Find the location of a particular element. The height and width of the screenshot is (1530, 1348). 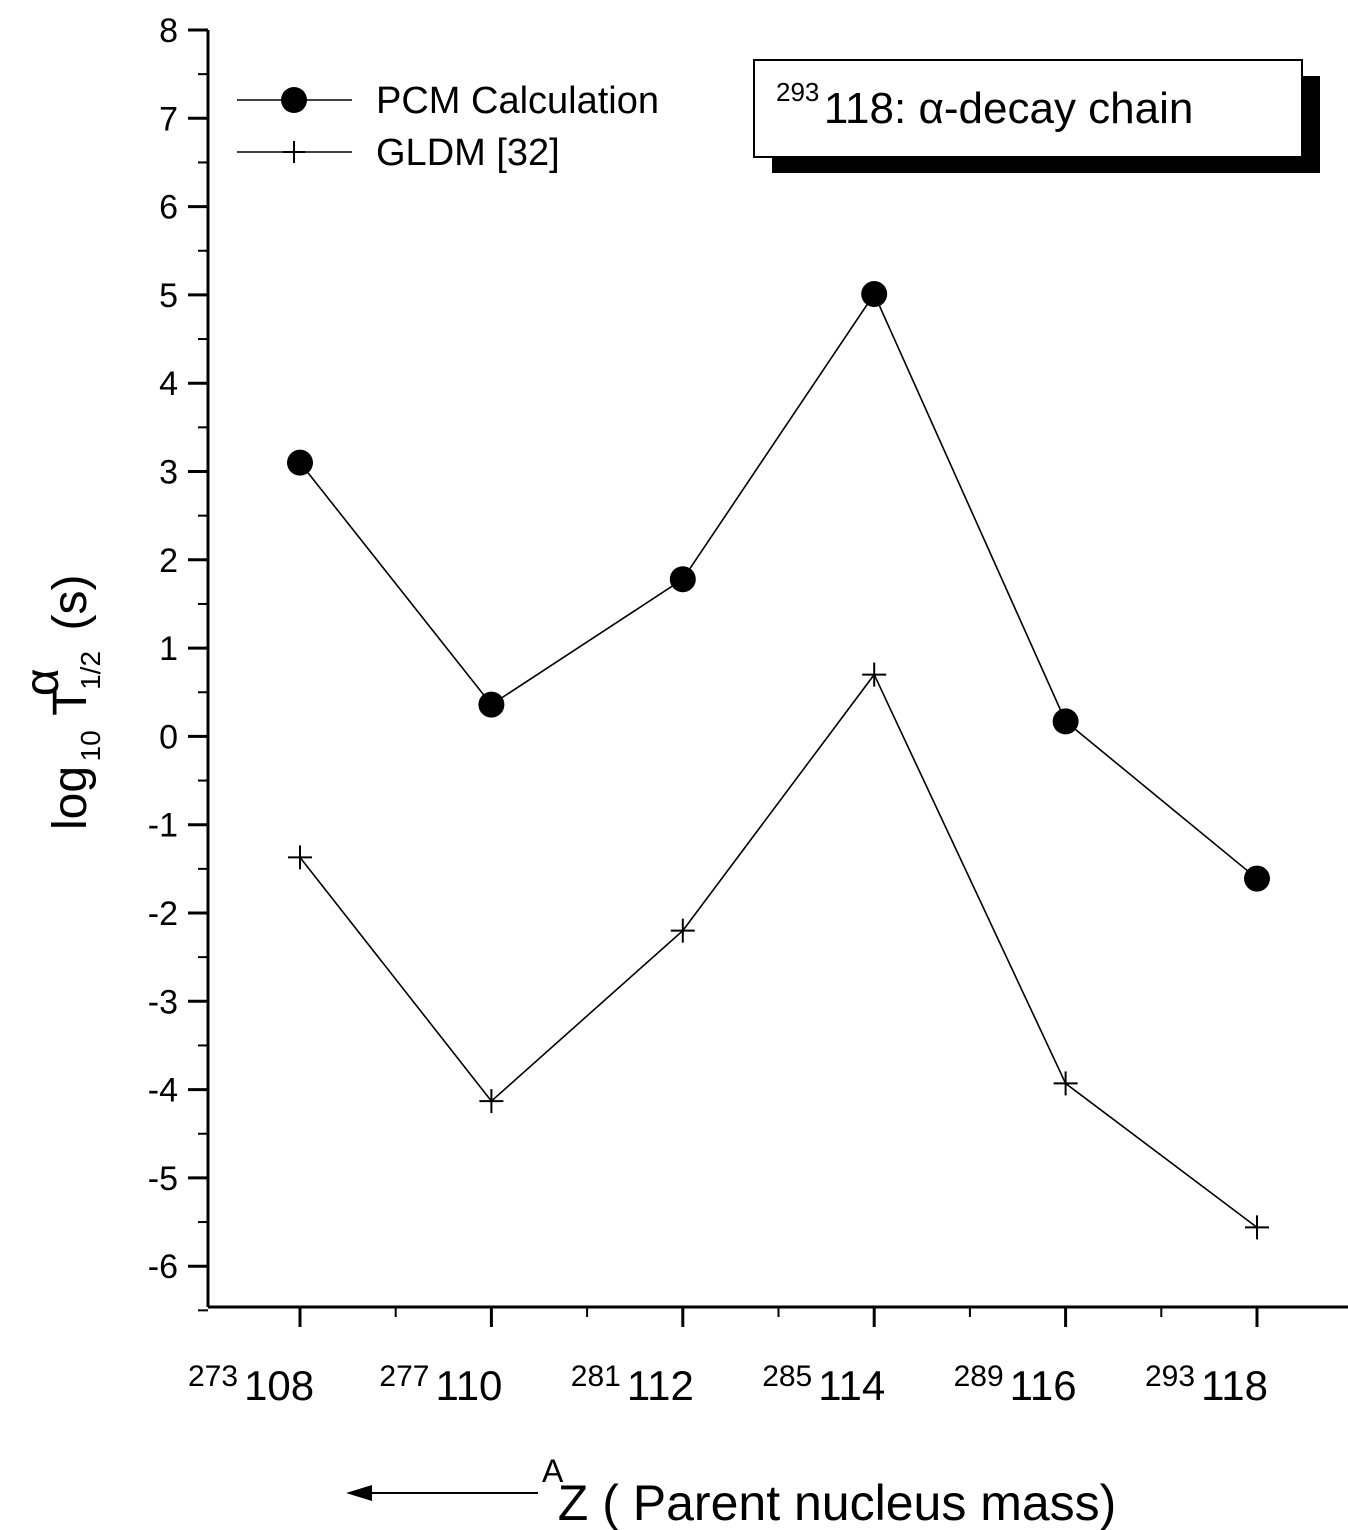

chart-title-text: 118: α-decay chain is located at coordinates (1009, 108).